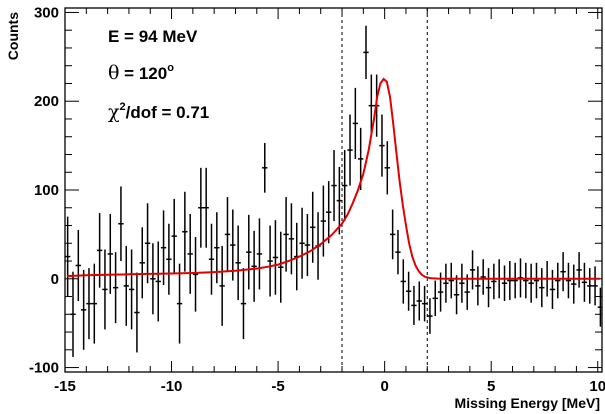 The height and width of the screenshot is (414, 605). Describe the element at coordinates (123, 107) in the screenshot. I see `chi-power-superscript: 2` at that location.